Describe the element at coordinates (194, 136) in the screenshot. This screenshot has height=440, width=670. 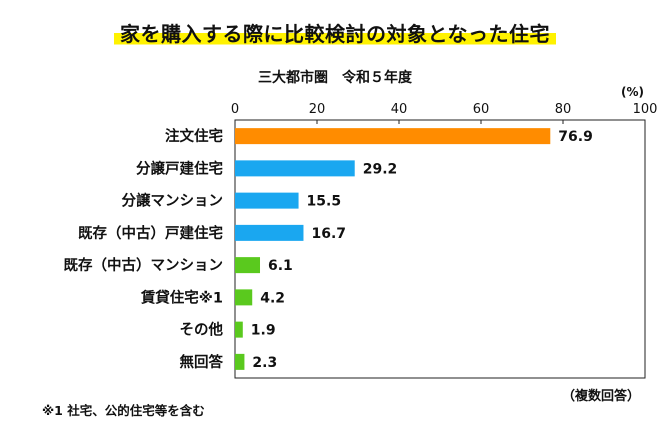
I see `category-label: 注文住宅` at that location.